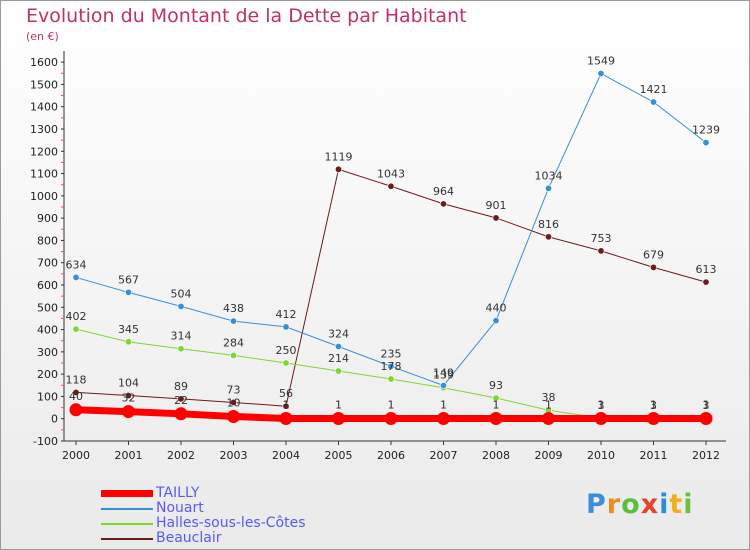 Image resolution: width=750 pixels, height=550 pixels. I want to click on data-label: 32, so click(129, 398).